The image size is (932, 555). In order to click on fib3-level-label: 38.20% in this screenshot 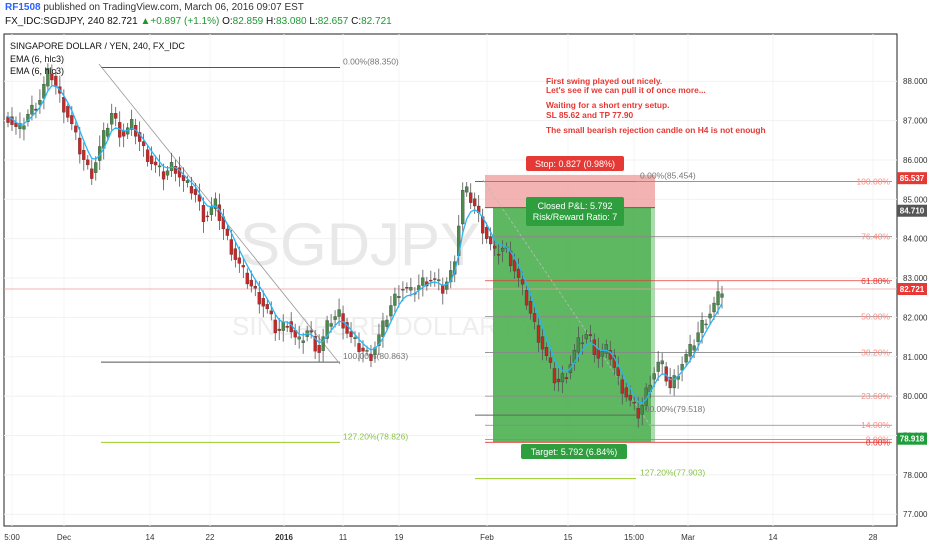, I will do `click(875, 352)`.